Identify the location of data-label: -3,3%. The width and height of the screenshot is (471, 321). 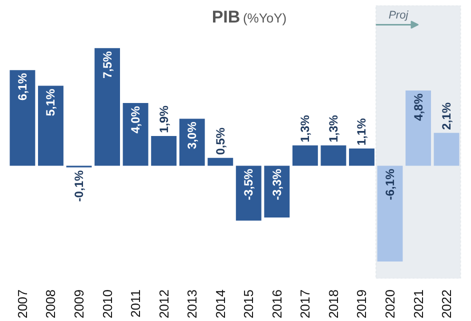
(277, 184).